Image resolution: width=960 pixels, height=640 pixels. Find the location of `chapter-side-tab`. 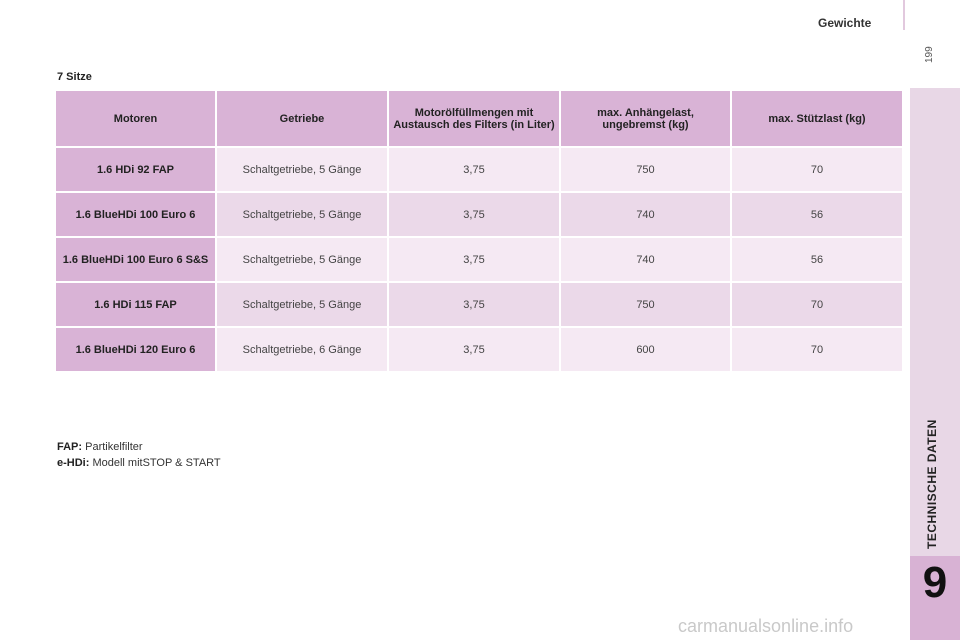

chapter-side-tab is located at coordinates (935, 364).